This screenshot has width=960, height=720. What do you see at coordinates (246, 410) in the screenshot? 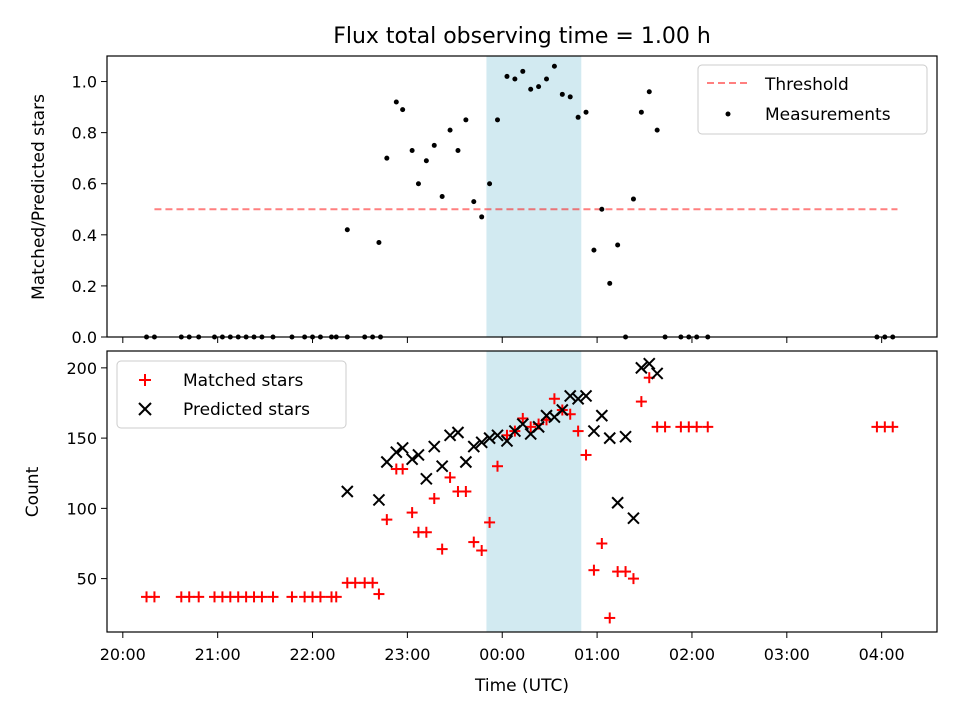
I see `legend-predicted-label: Predicted stars` at bounding box center [246, 410].